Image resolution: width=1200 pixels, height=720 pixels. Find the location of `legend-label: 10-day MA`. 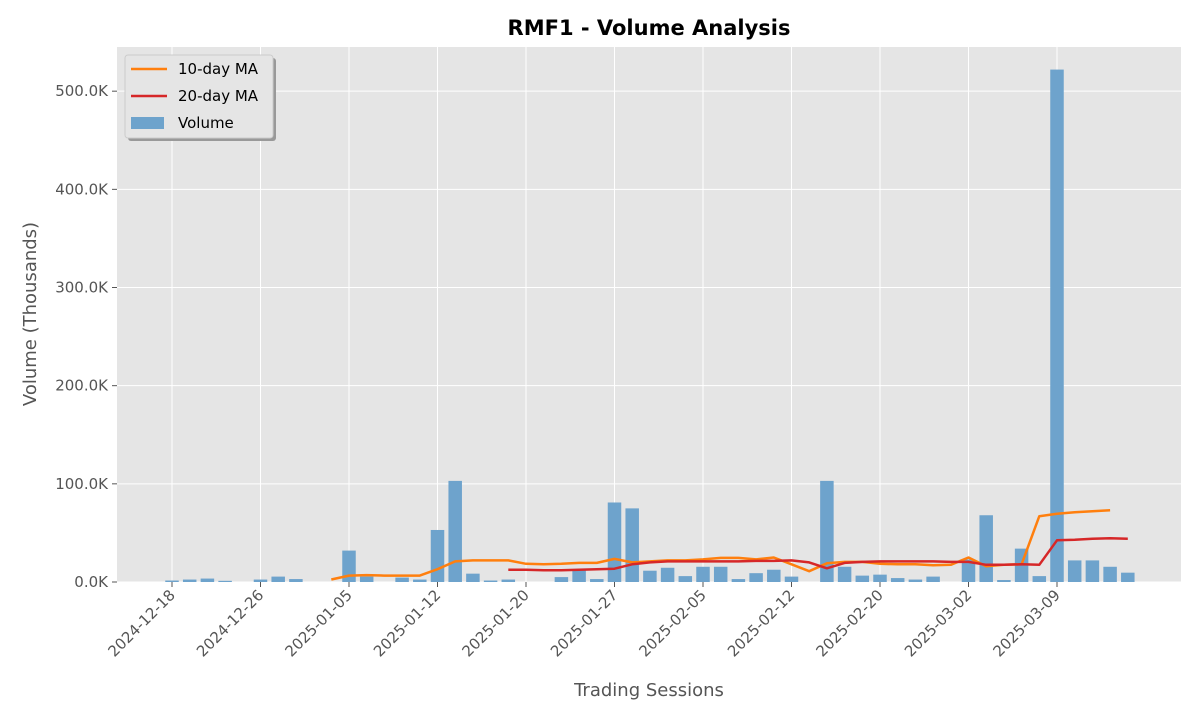

legend-label: 10-day MA is located at coordinates (218, 69).